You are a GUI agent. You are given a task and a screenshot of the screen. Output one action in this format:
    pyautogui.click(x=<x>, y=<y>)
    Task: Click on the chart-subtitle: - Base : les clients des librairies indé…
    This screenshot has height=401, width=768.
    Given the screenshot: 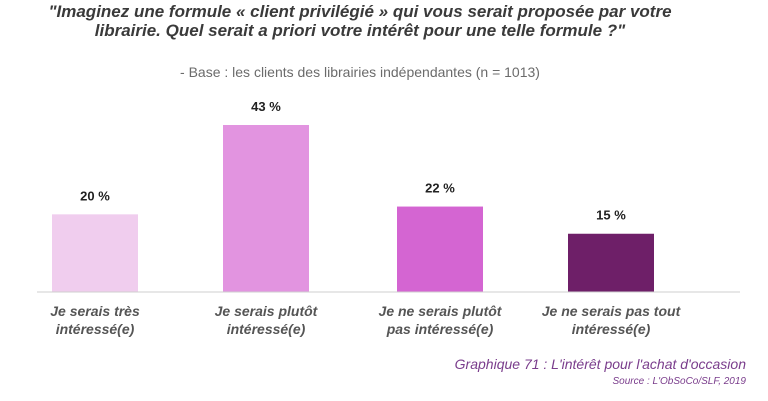 What is the action you would take?
    pyautogui.click(x=360, y=72)
    